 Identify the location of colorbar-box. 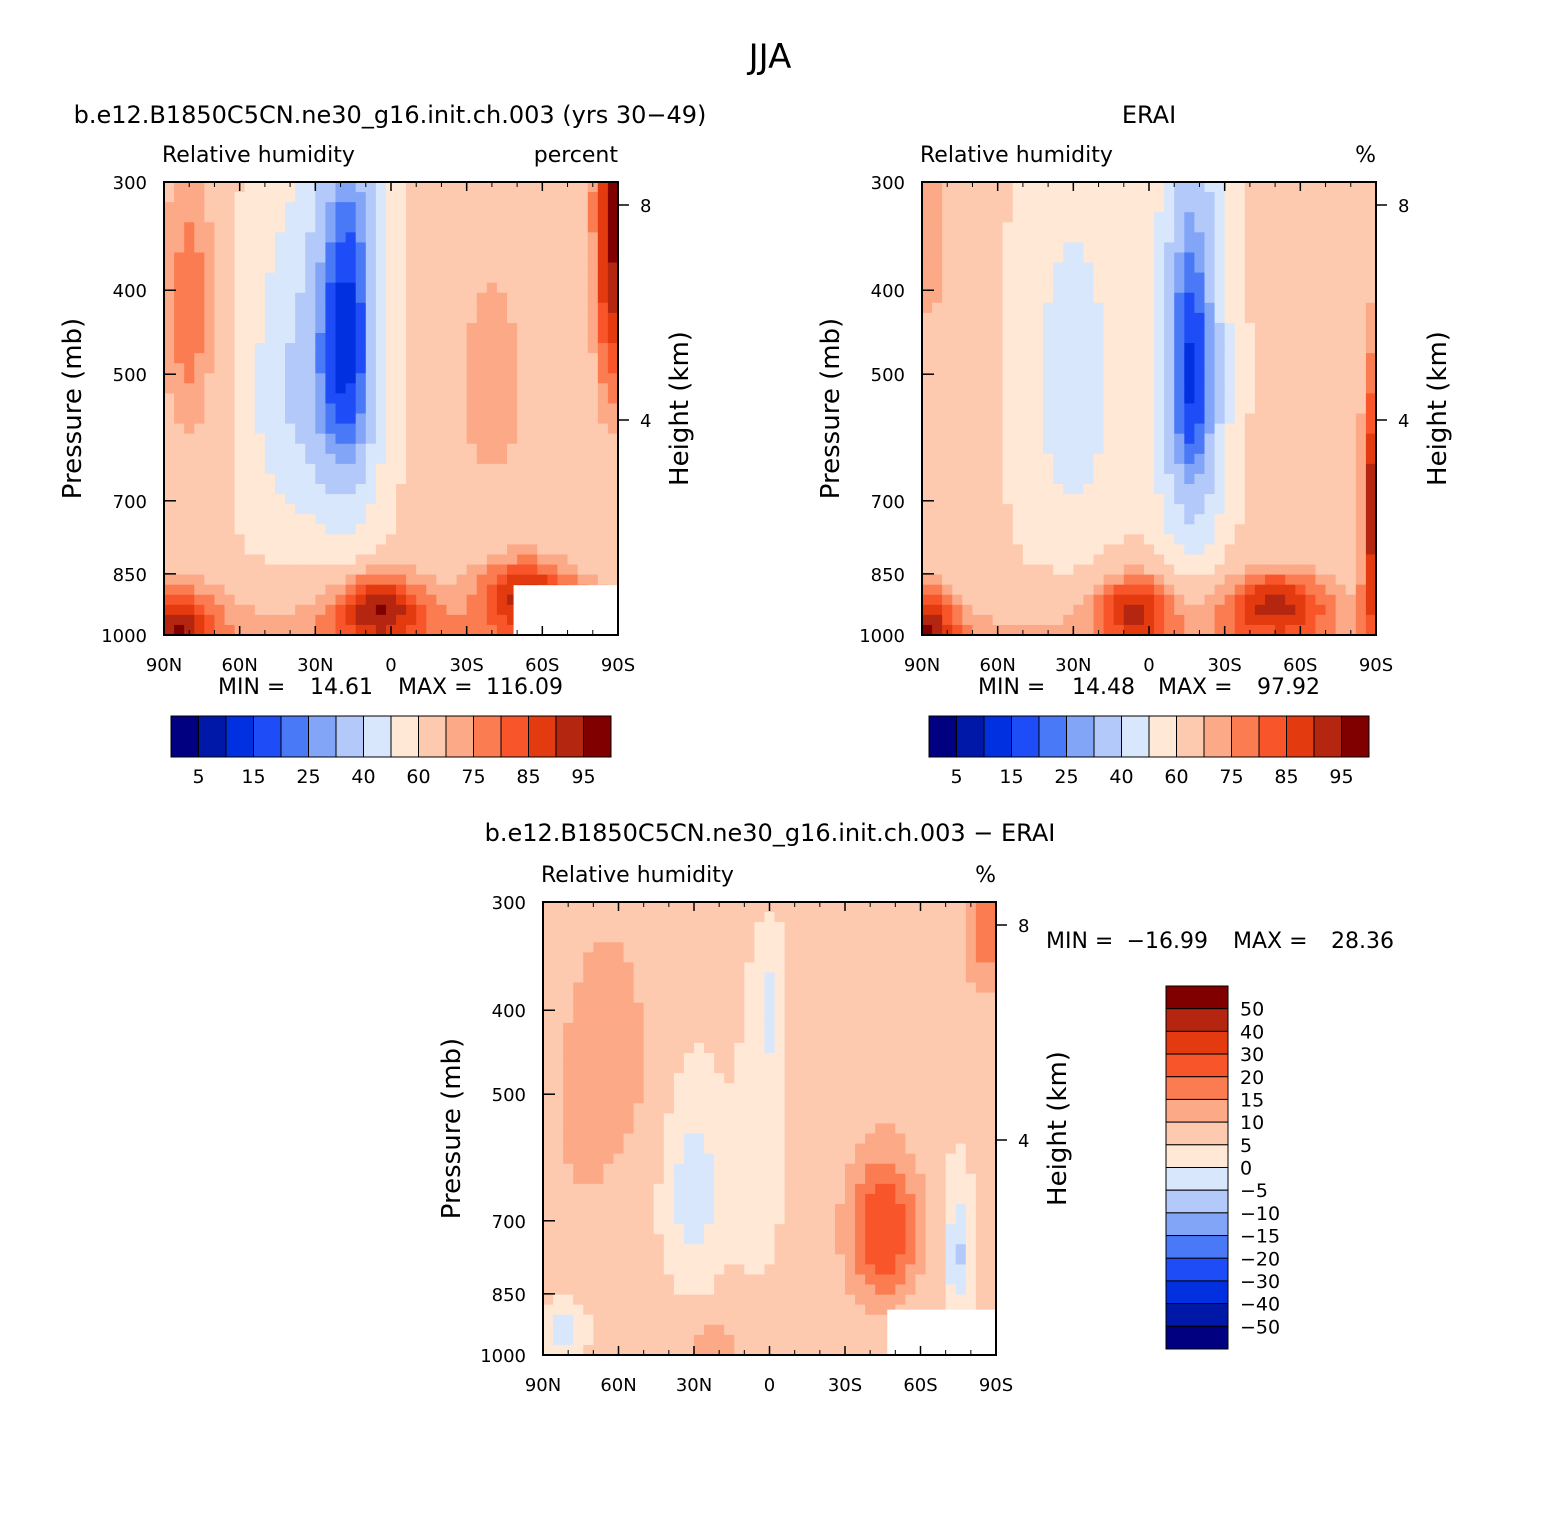
(970, 736).